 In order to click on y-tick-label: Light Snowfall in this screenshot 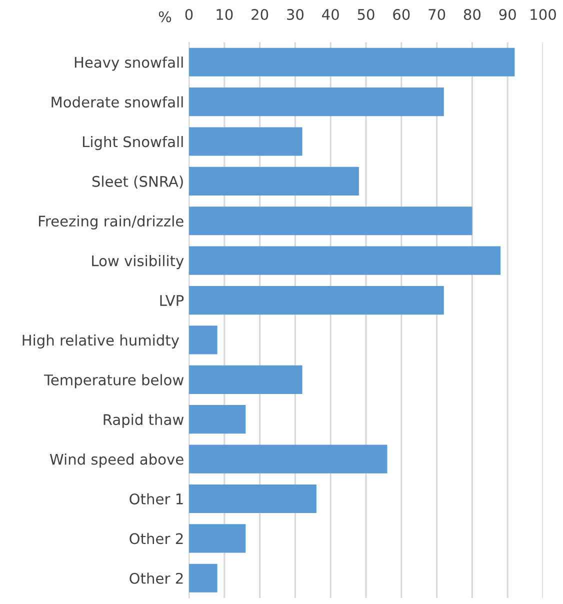, I will do `click(133, 143)`.